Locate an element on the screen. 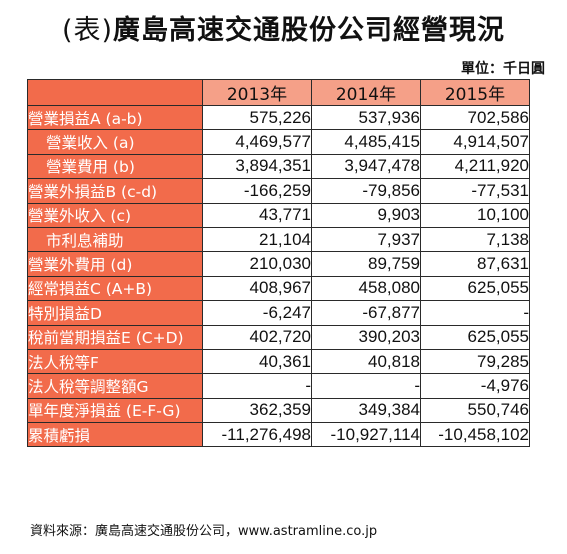  value-cell: 402,720 is located at coordinates (257, 337).